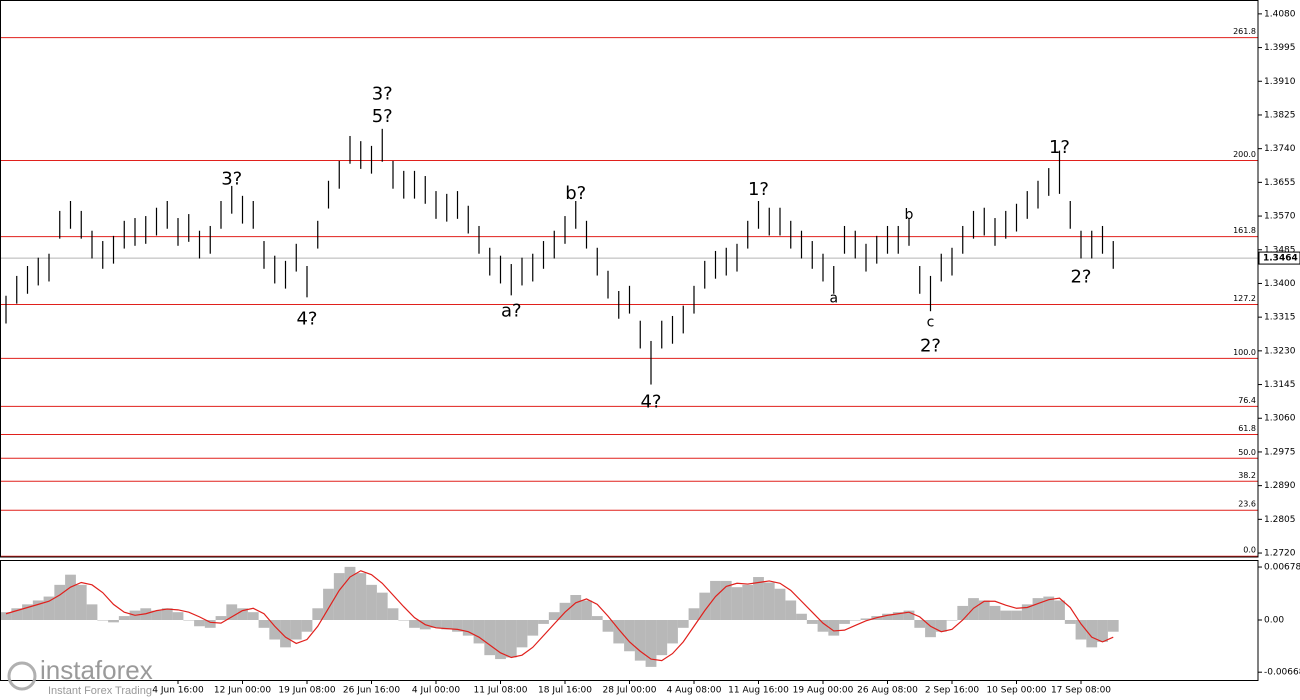  What do you see at coordinates (1280, 318) in the screenshot?
I see `y-tick-label: 1.3315` at bounding box center [1280, 318].